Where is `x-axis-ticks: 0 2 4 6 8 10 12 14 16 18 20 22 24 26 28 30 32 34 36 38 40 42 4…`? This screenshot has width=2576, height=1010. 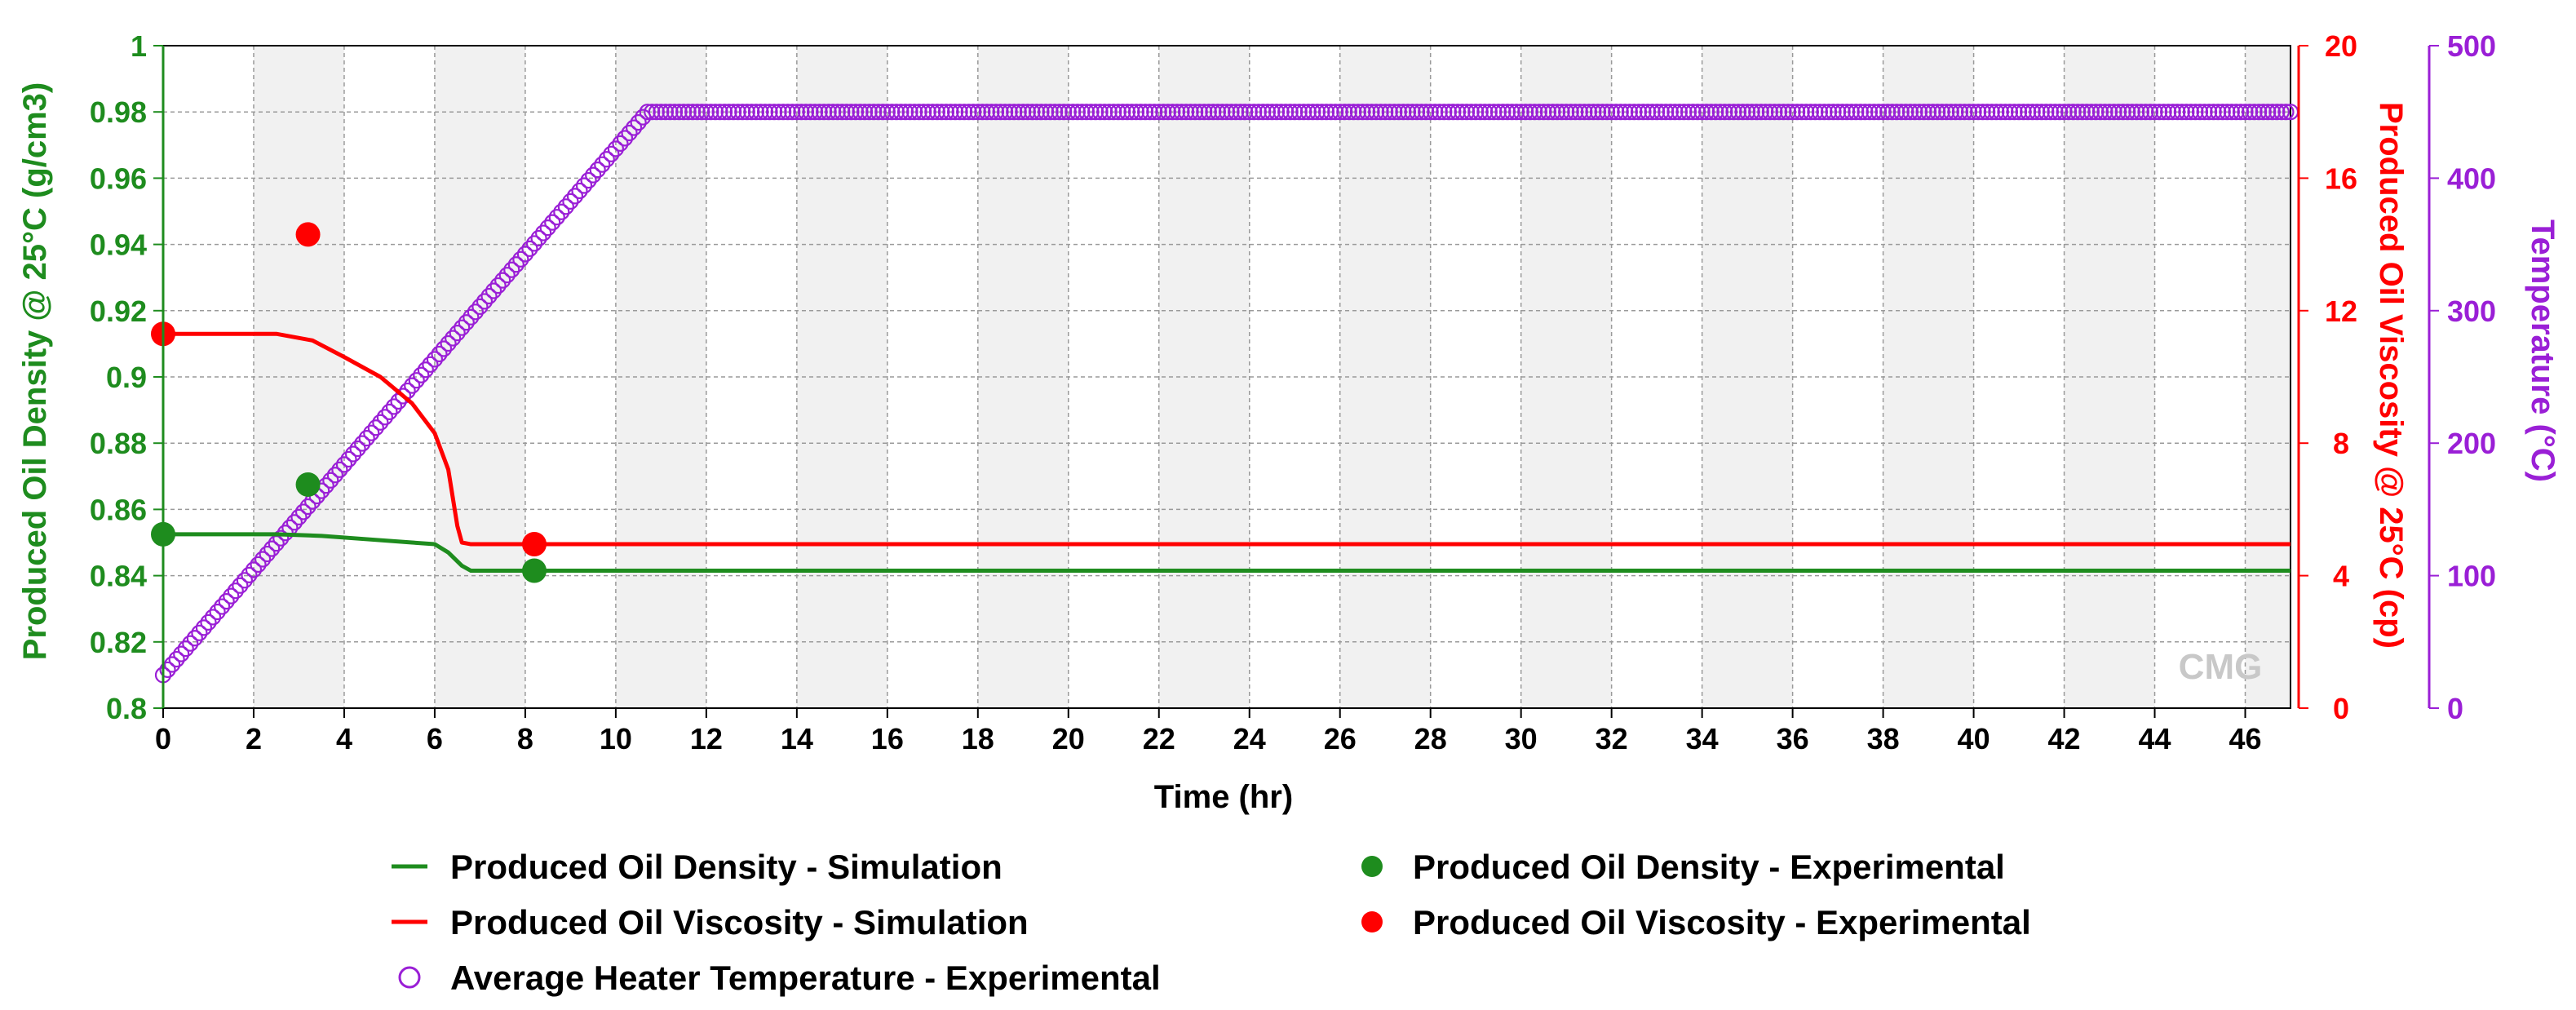 x-axis-ticks: 0 2 4 6 8 10 12 14 16 18 20 22 24 26 28 30 32 34 36 38 40 42 4… is located at coordinates (1208, 732).